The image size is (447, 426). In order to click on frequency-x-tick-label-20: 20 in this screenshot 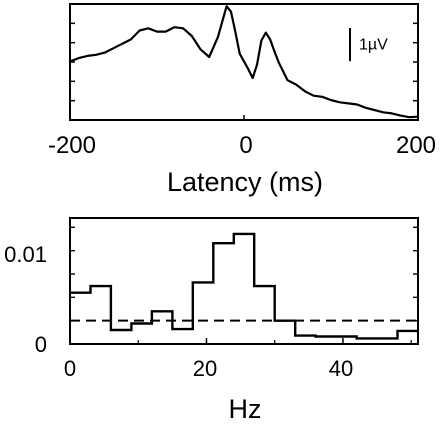, I will do `click(205, 368)`.